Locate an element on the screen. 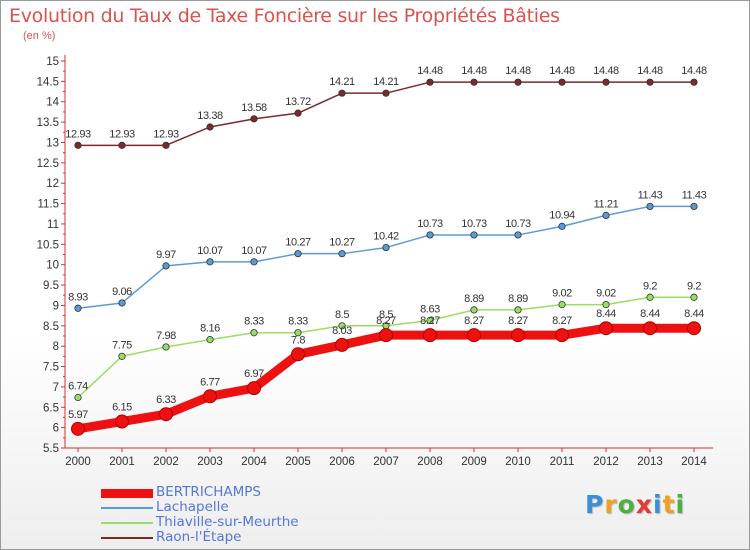  y-tick-label: 12.5 is located at coordinates (48, 164).